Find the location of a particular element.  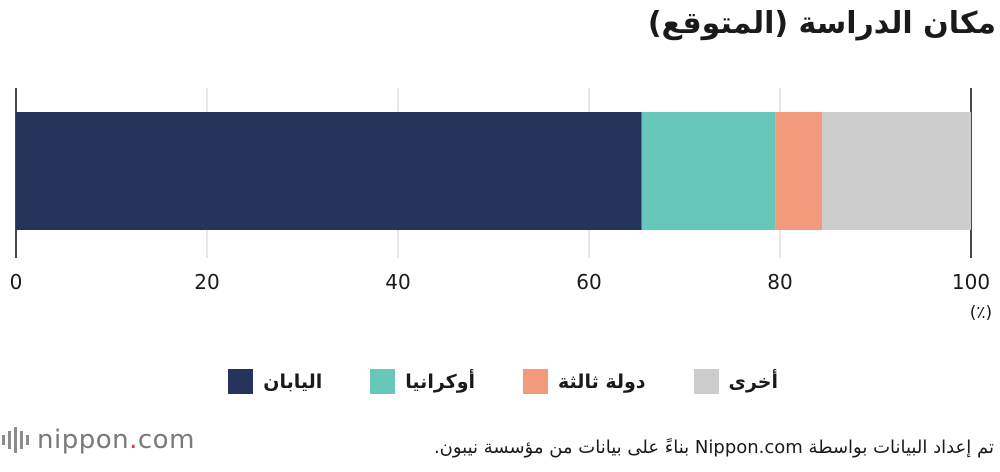

legend-item-third-country: دولة ثالثة is located at coordinates (584, 381).